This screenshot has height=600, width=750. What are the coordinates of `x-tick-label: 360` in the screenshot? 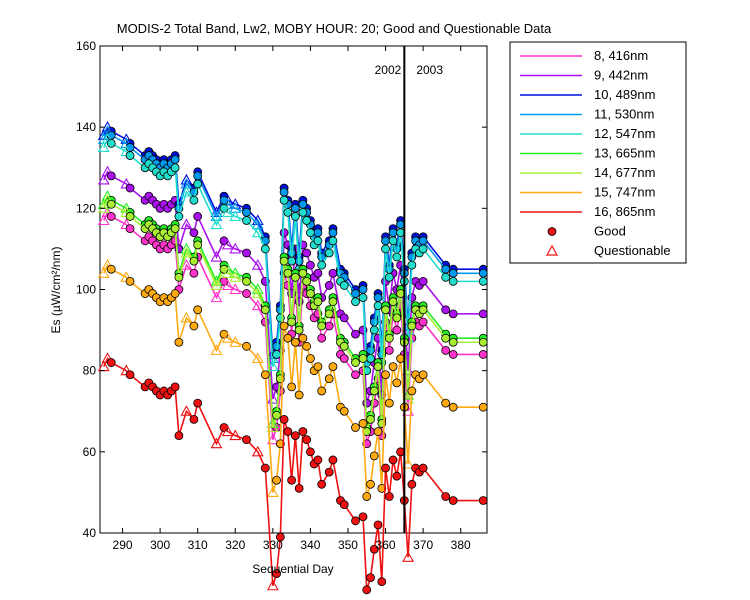 It's located at (386, 545).